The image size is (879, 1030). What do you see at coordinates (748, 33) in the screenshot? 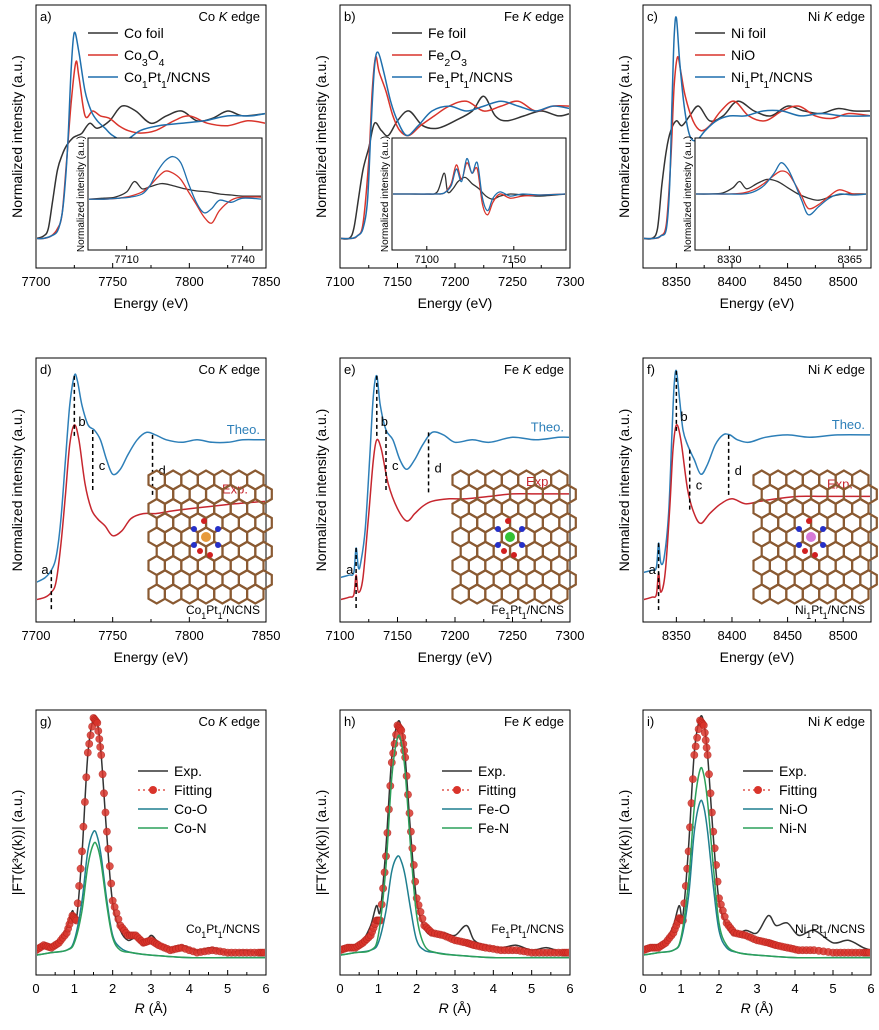
I see `text-part: Ni foil` at bounding box center [748, 33].